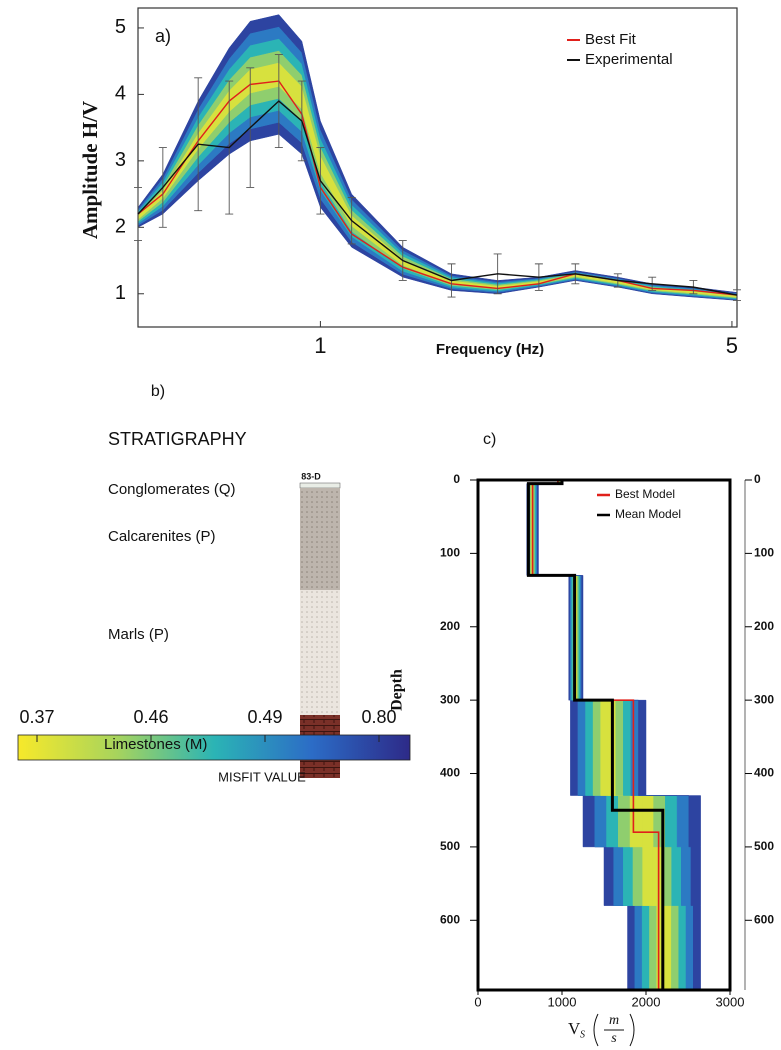  What do you see at coordinates (757, 479) in the screenshot?
I see `y2-tick-label: 0` at bounding box center [757, 479].